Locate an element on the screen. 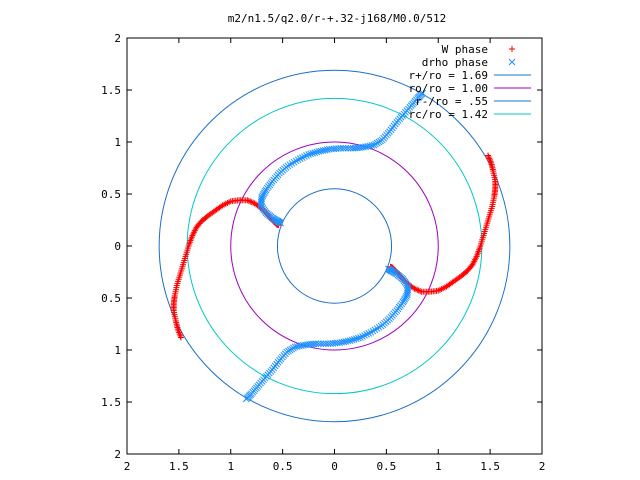 This screenshot has height=480, width=640. legend-label: rc/ro = 1.42 is located at coordinates (448, 114).